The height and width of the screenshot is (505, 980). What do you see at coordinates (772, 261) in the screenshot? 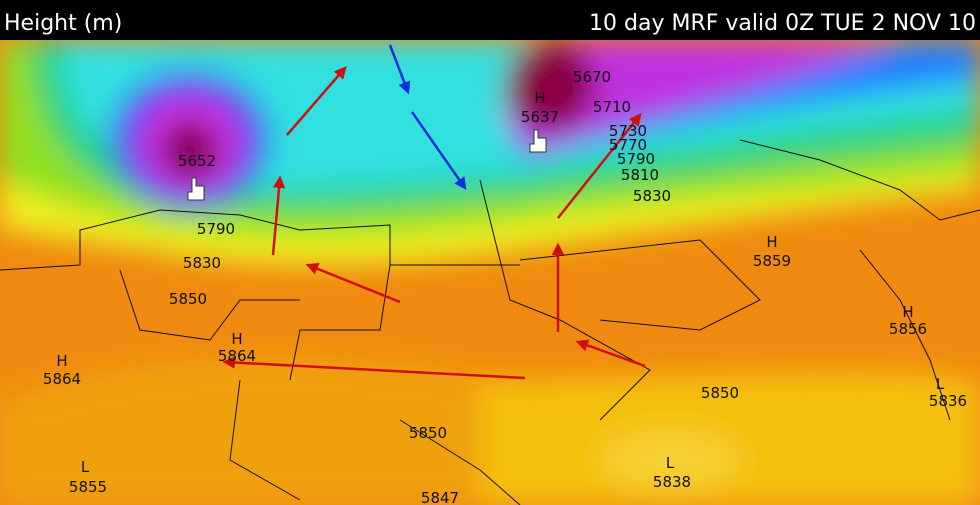
I see `contour-label: 5859` at bounding box center [772, 261].